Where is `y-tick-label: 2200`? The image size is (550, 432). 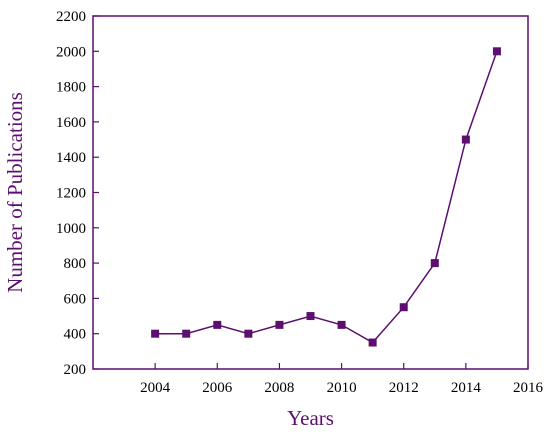
y-tick-label: 2200 is located at coordinates (71, 17).